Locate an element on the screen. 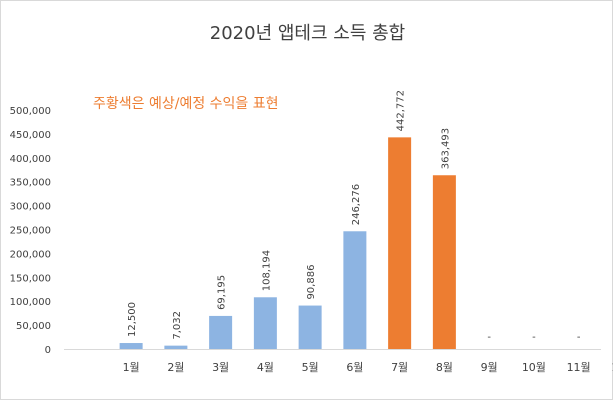 The image size is (613, 401). x-tick-label: 11월 is located at coordinates (579, 367).